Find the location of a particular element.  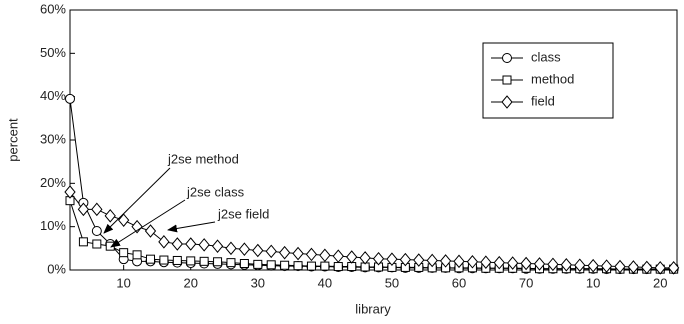

x-tick-label: 40 is located at coordinates (325, 282).